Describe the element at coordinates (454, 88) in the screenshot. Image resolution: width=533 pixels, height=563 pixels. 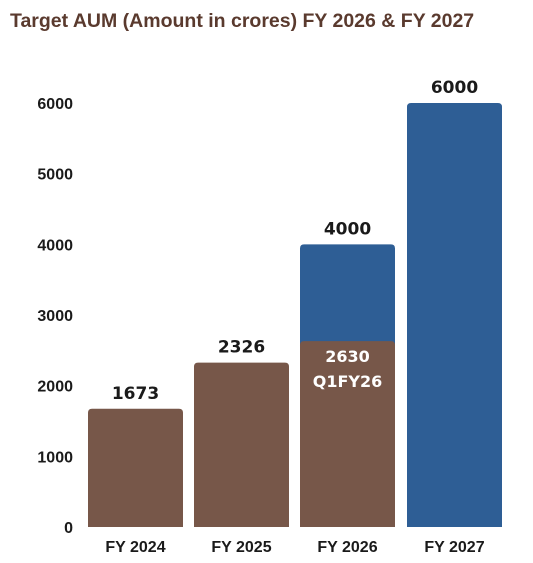
I see `data-label-fy-2027: 6000` at that location.